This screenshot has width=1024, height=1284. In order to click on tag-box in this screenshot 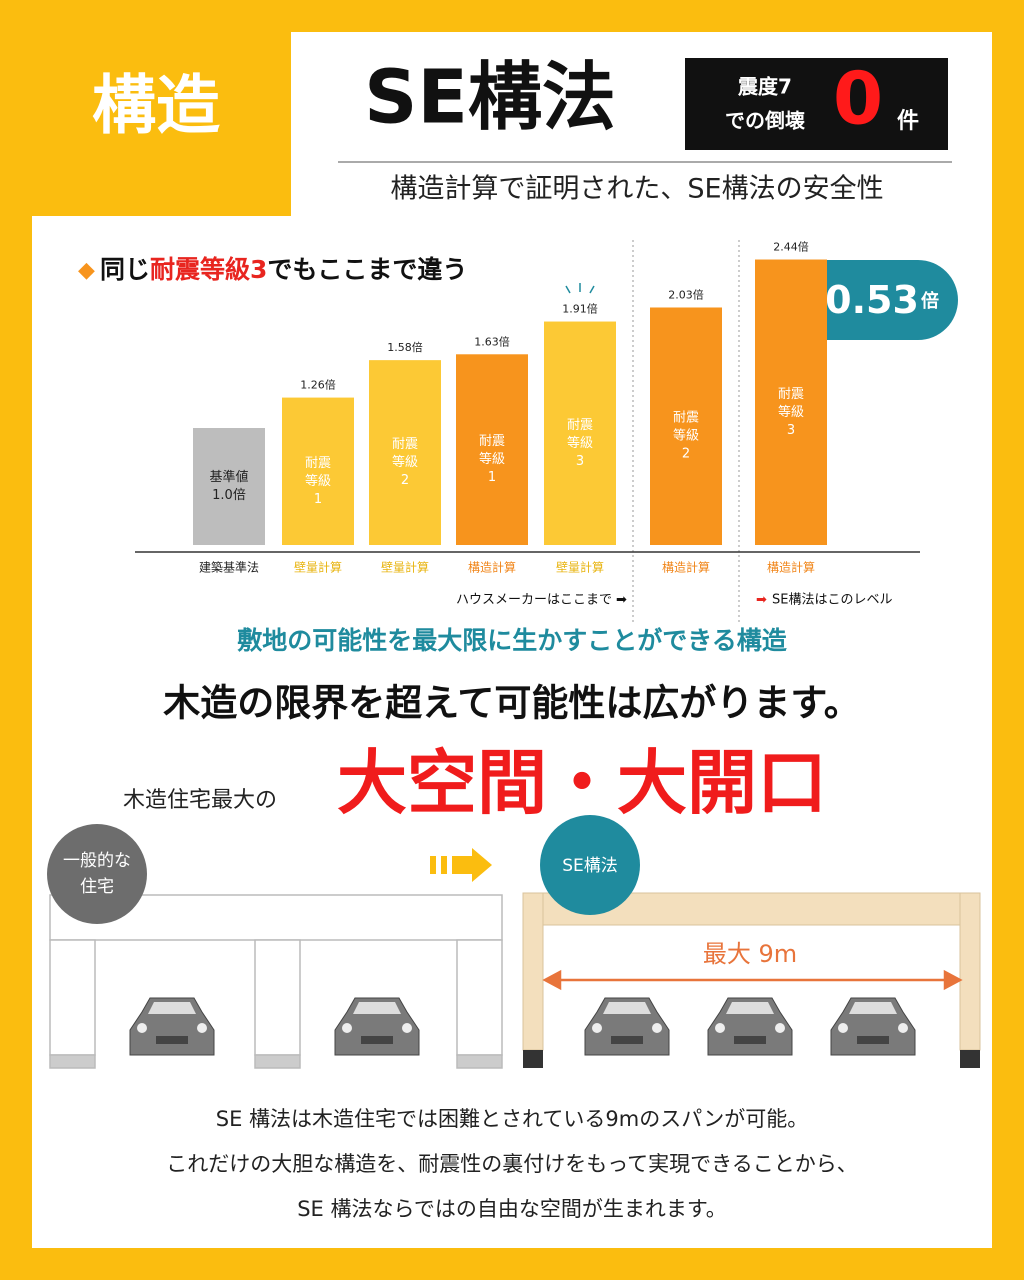, I will do `click(161, 124)`.